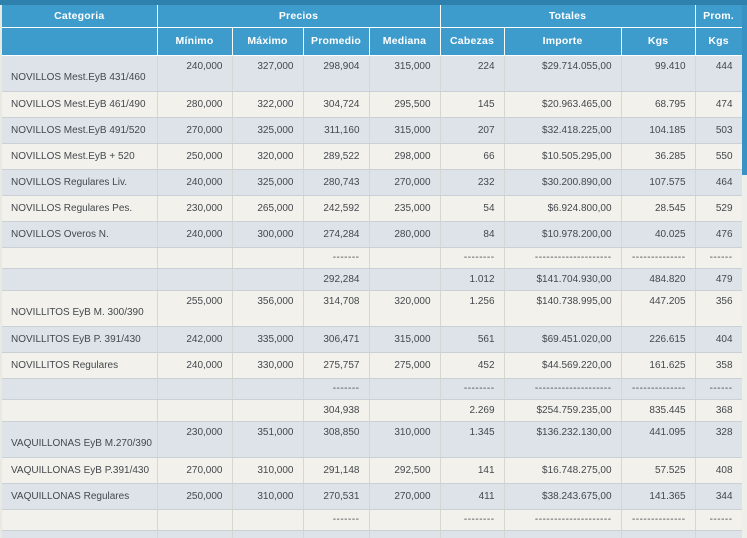 The image size is (747, 538). I want to click on cell-heads: 411, so click(472, 496).